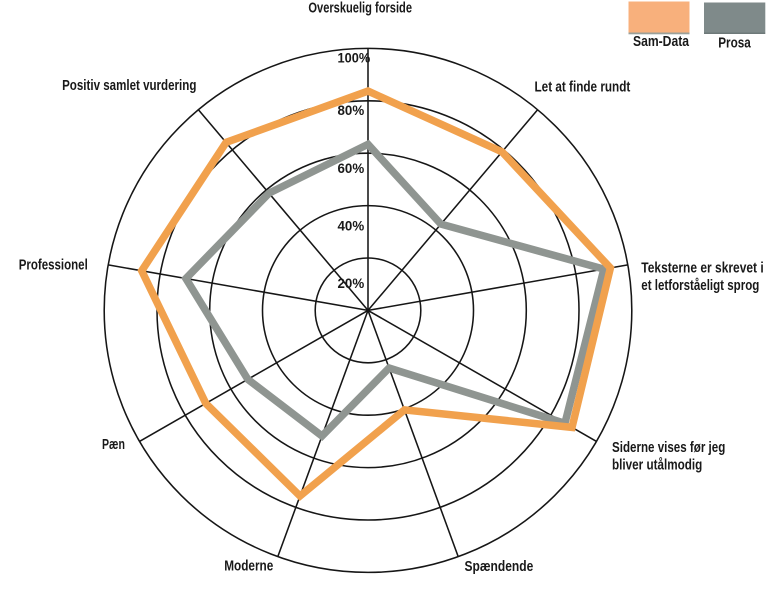  Describe the element at coordinates (129, 86) in the screenshot. I see `svg-text: Positiv samlet vurdering` at that location.